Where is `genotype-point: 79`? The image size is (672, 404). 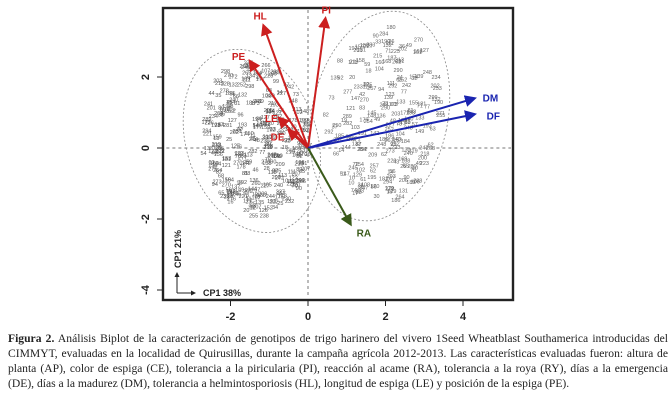 genotype-point: 79 is located at coordinates (230, 197).